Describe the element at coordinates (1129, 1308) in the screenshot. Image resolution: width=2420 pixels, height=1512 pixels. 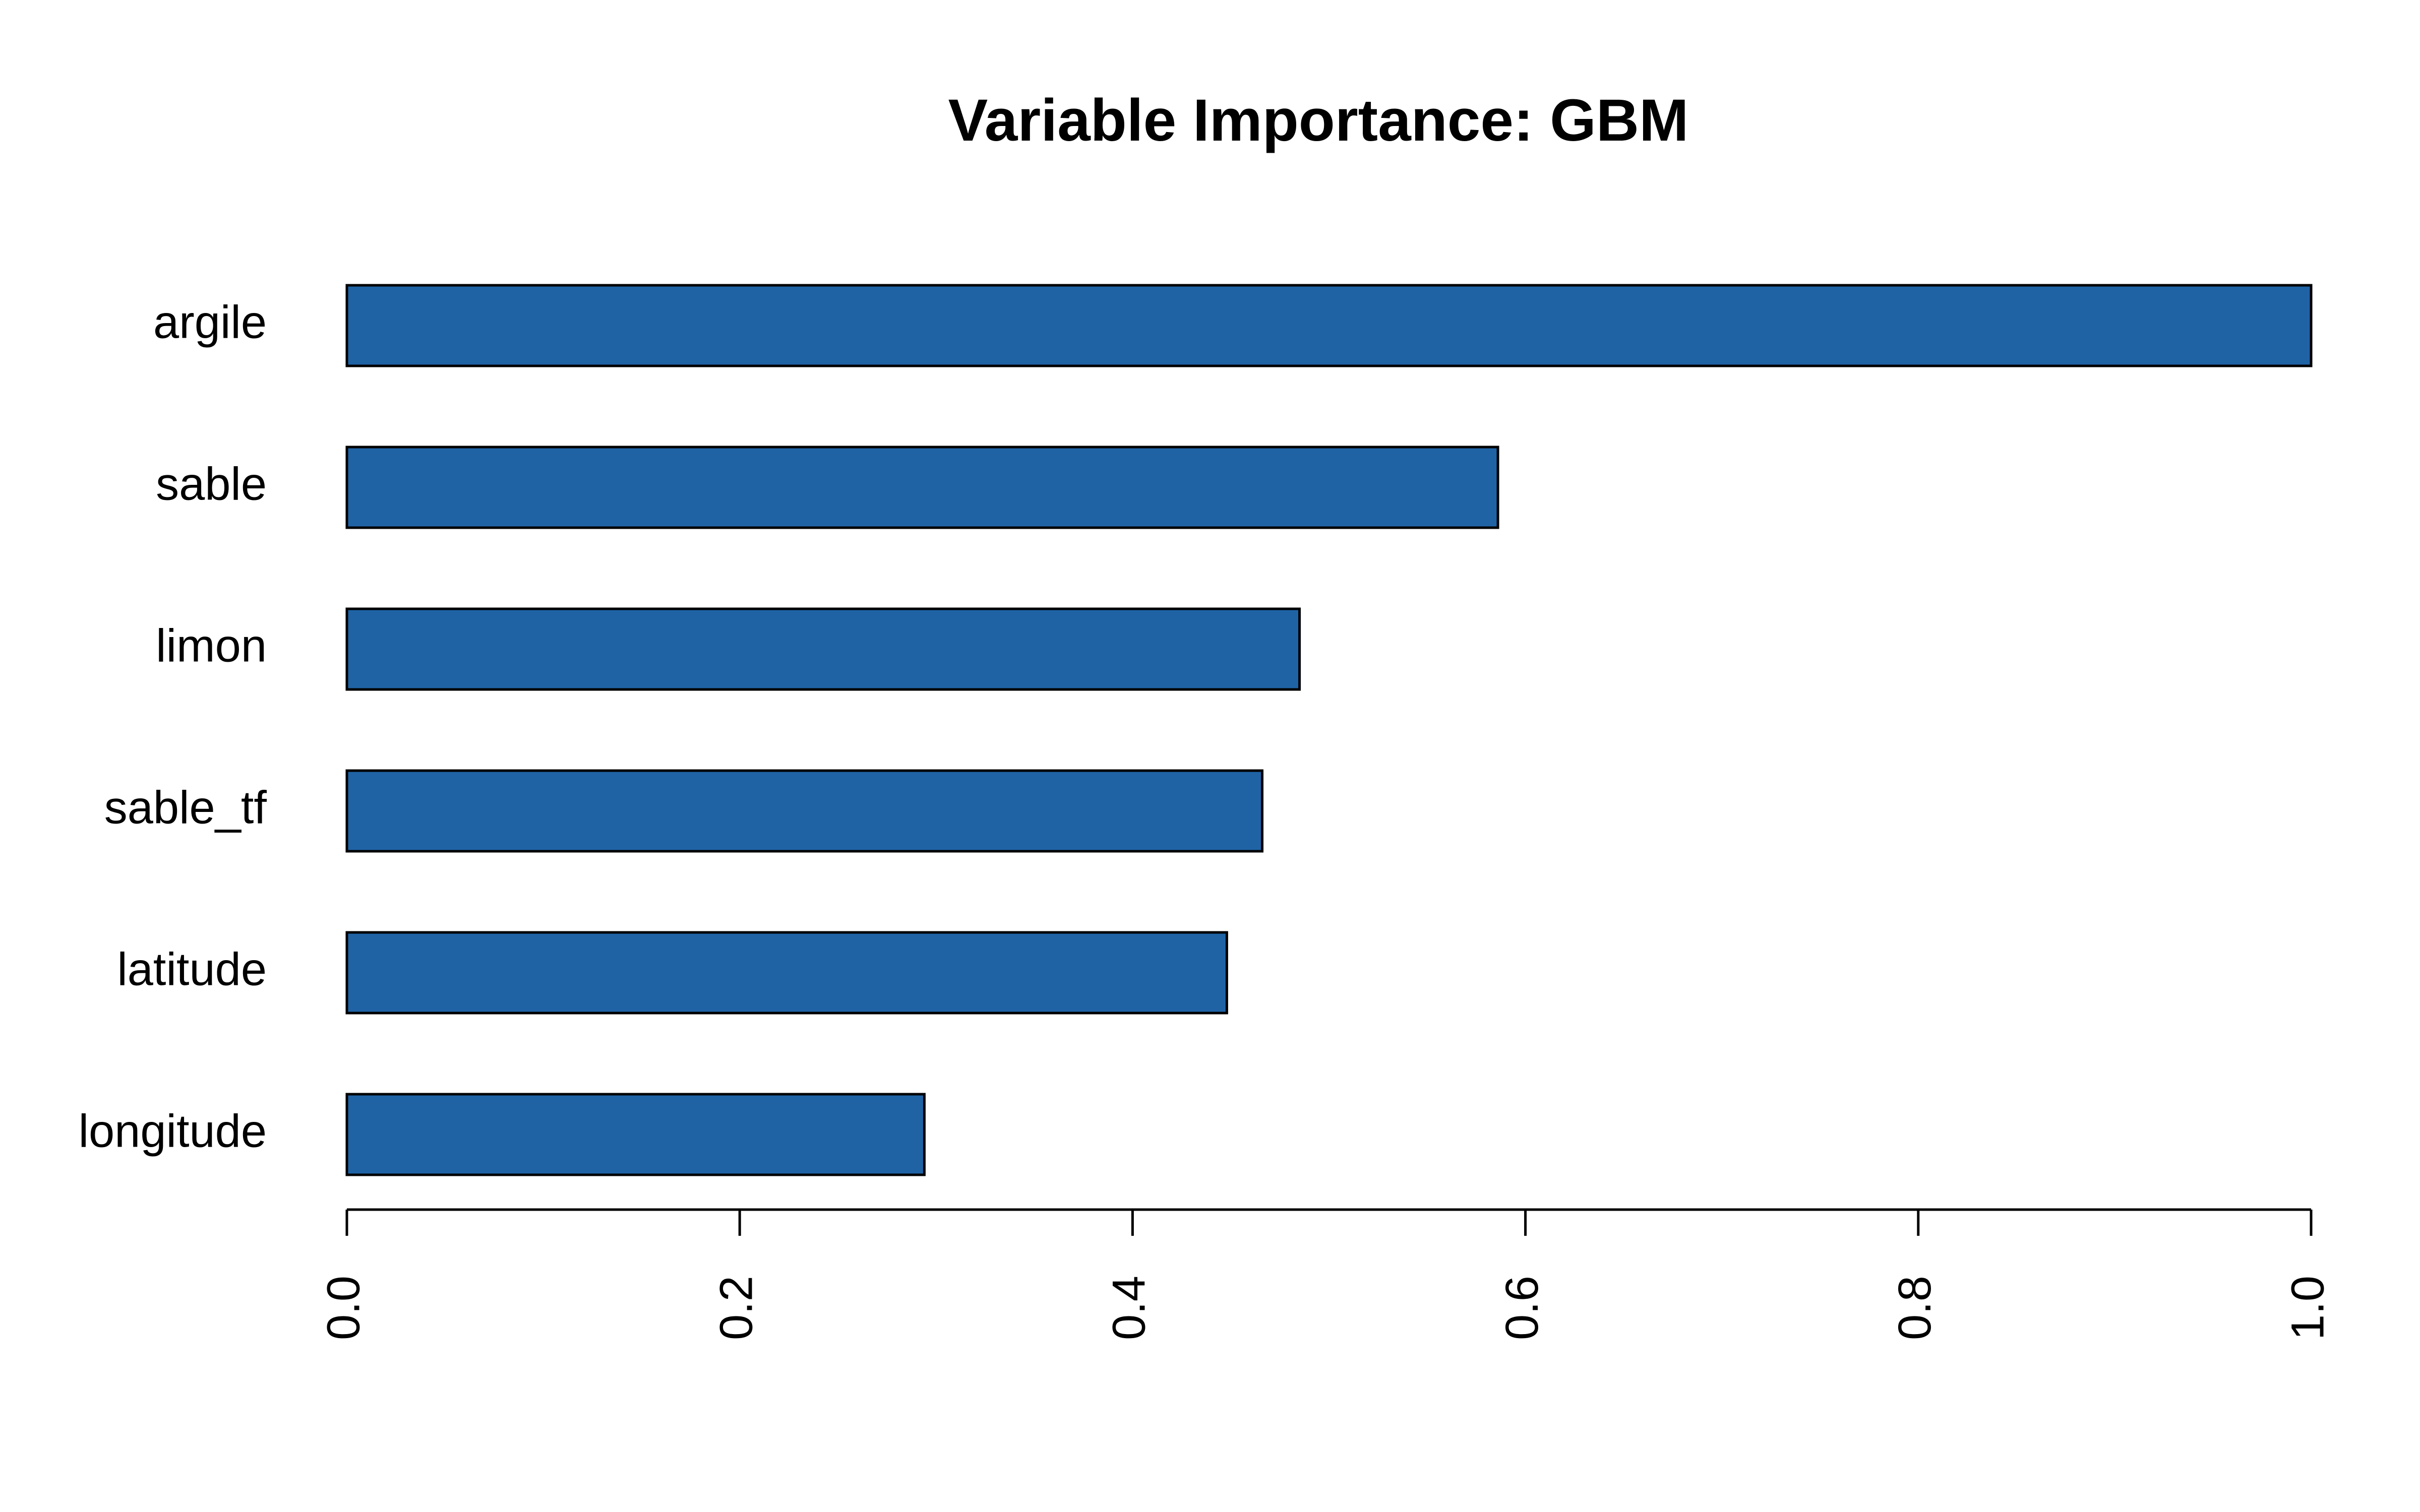
I see `x-tick-label: 0.4` at that location.